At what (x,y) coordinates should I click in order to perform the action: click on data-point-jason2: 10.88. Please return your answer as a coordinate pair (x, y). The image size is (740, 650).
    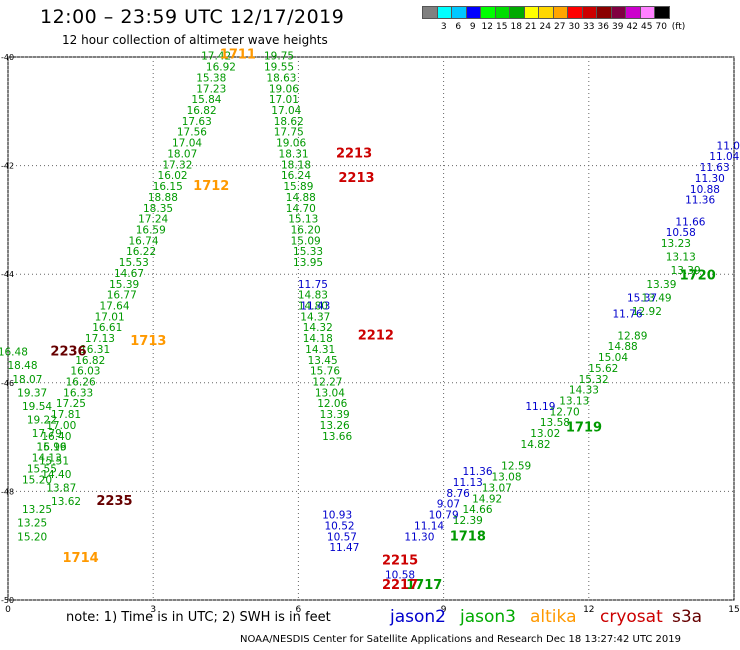
    Looking at the image, I should click on (705, 190).